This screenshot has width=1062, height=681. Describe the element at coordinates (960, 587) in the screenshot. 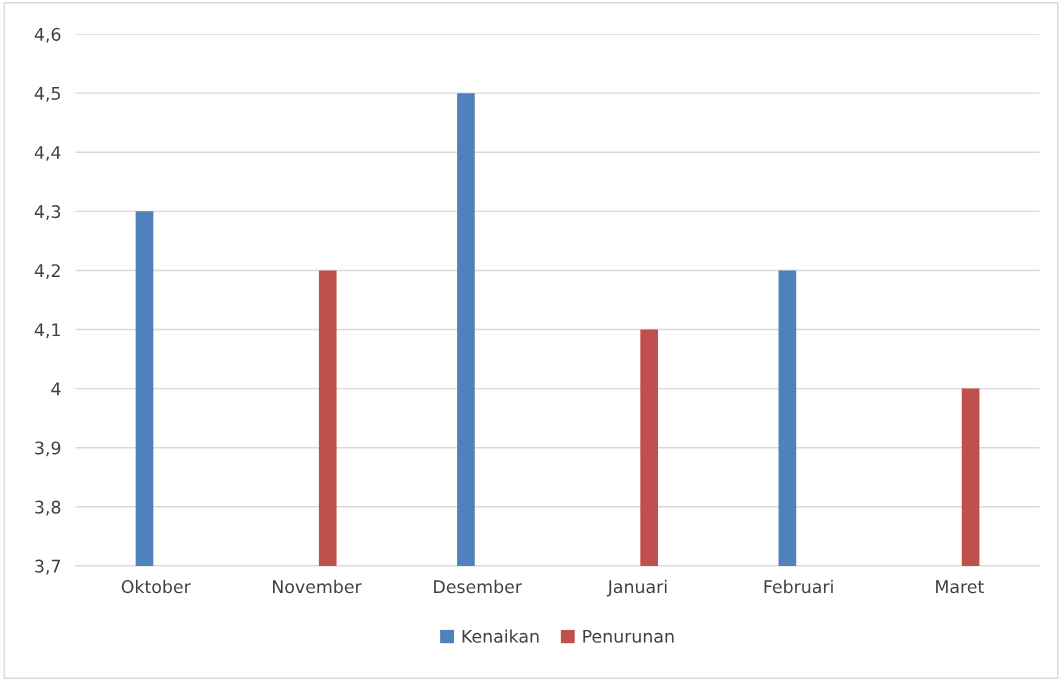

I see `x-tick-label: Maret` at that location.